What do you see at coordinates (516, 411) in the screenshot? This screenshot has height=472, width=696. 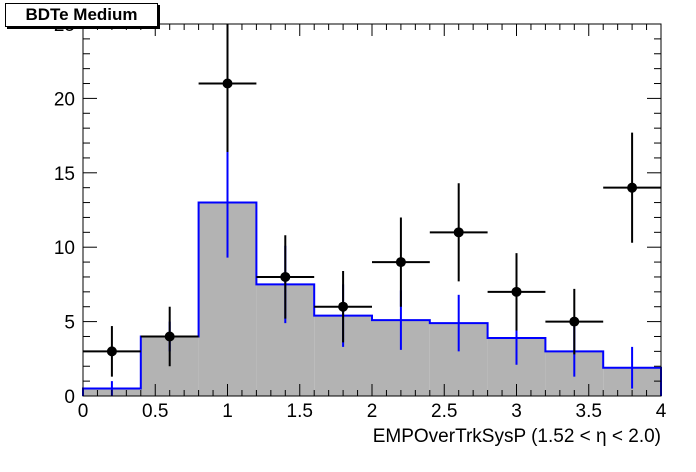 I see `x-tick-label: 3` at bounding box center [516, 411].